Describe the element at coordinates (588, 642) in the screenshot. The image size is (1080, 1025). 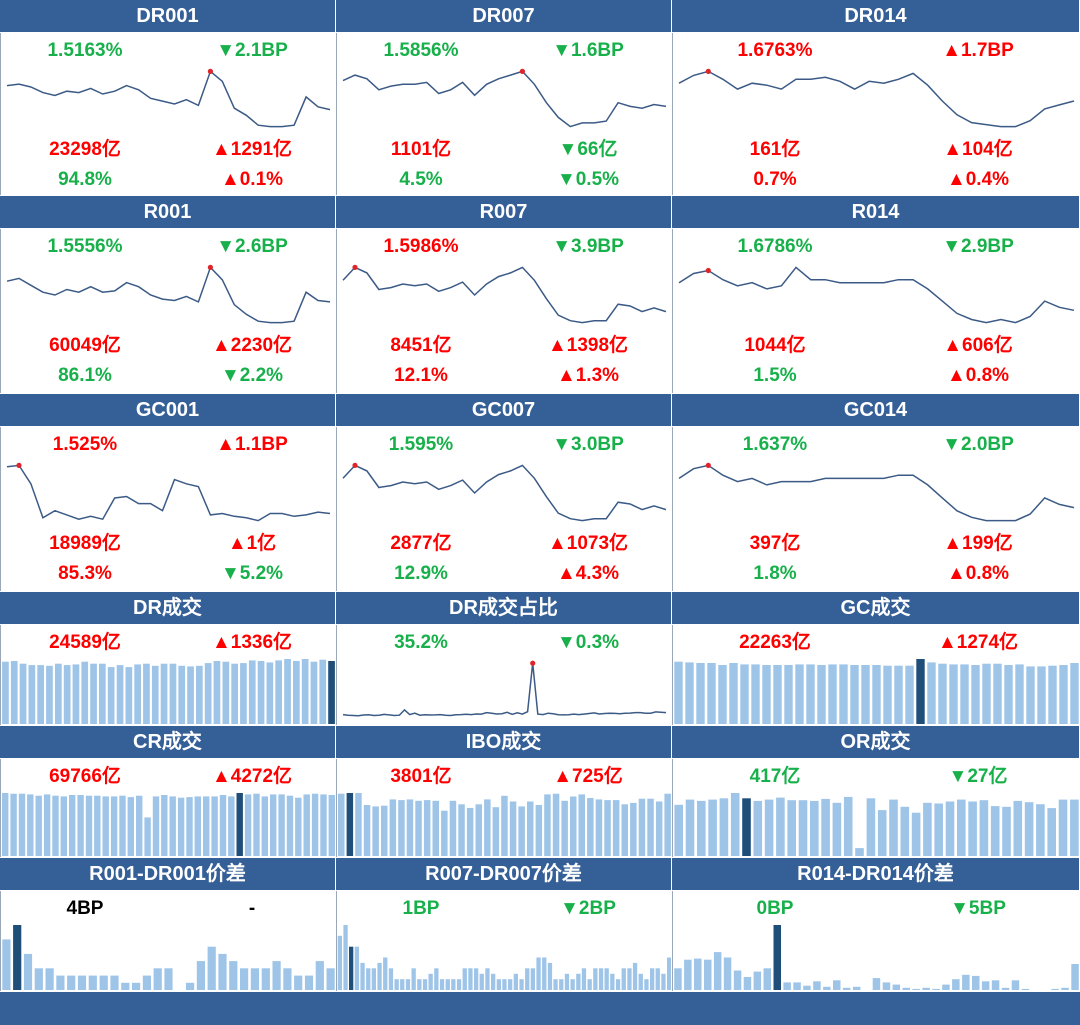
I see `primary-change: ▼0.3%` at that location.